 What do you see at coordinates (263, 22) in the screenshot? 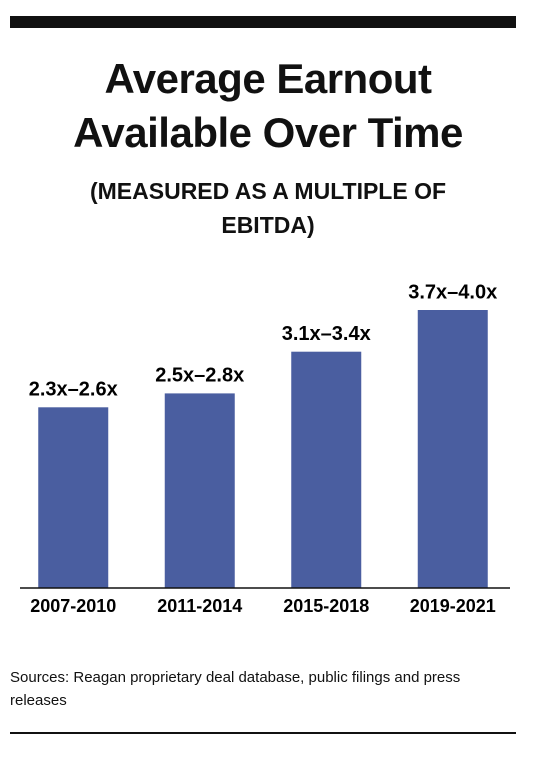
I see `top-rule` at bounding box center [263, 22].